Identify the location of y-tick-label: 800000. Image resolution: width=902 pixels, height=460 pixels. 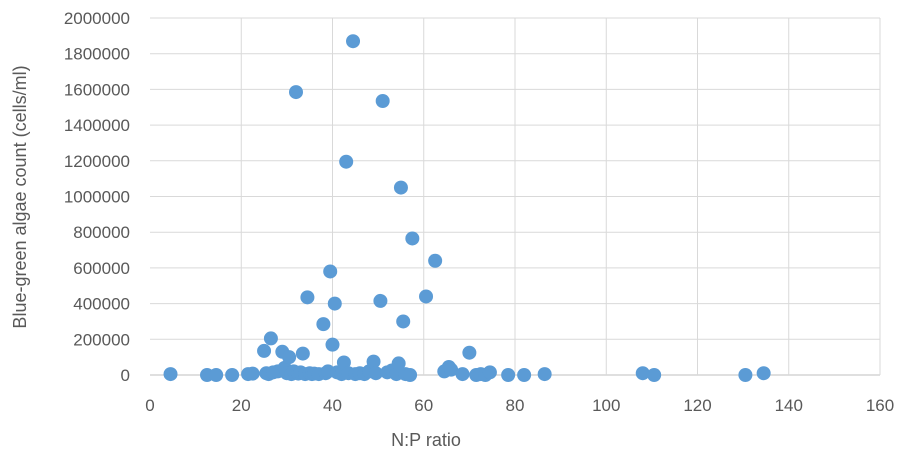
(101, 232).